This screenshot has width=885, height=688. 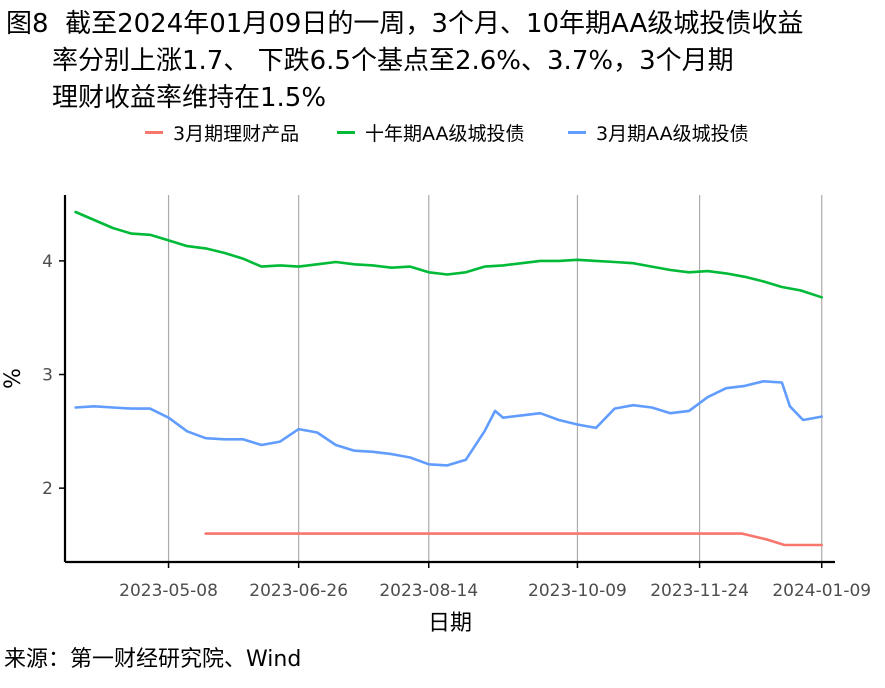 I want to click on legend-item-wealth: 3月期理财产品, so click(x=222, y=132).